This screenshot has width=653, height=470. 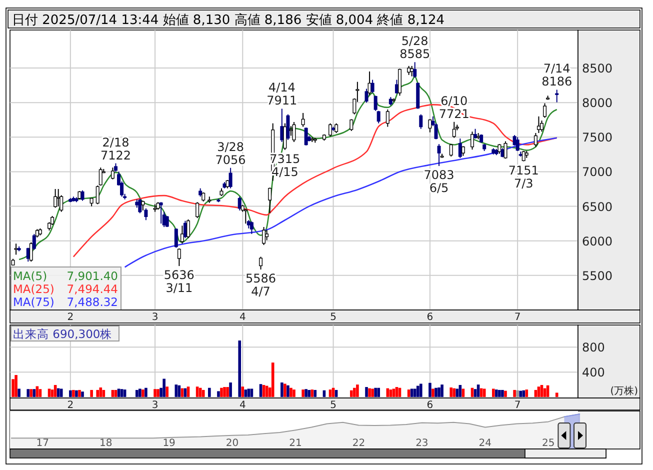 I want to click on x-tick-label: 22, so click(x=359, y=443).